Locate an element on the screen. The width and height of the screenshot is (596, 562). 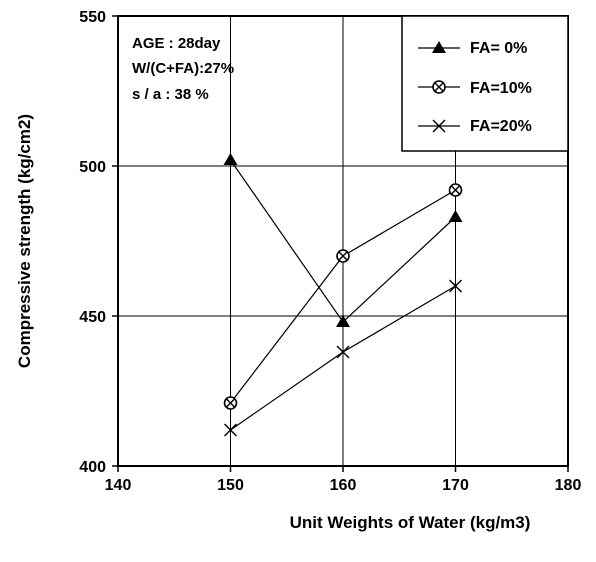
x-tick-label: 140 is located at coordinates (118, 485).